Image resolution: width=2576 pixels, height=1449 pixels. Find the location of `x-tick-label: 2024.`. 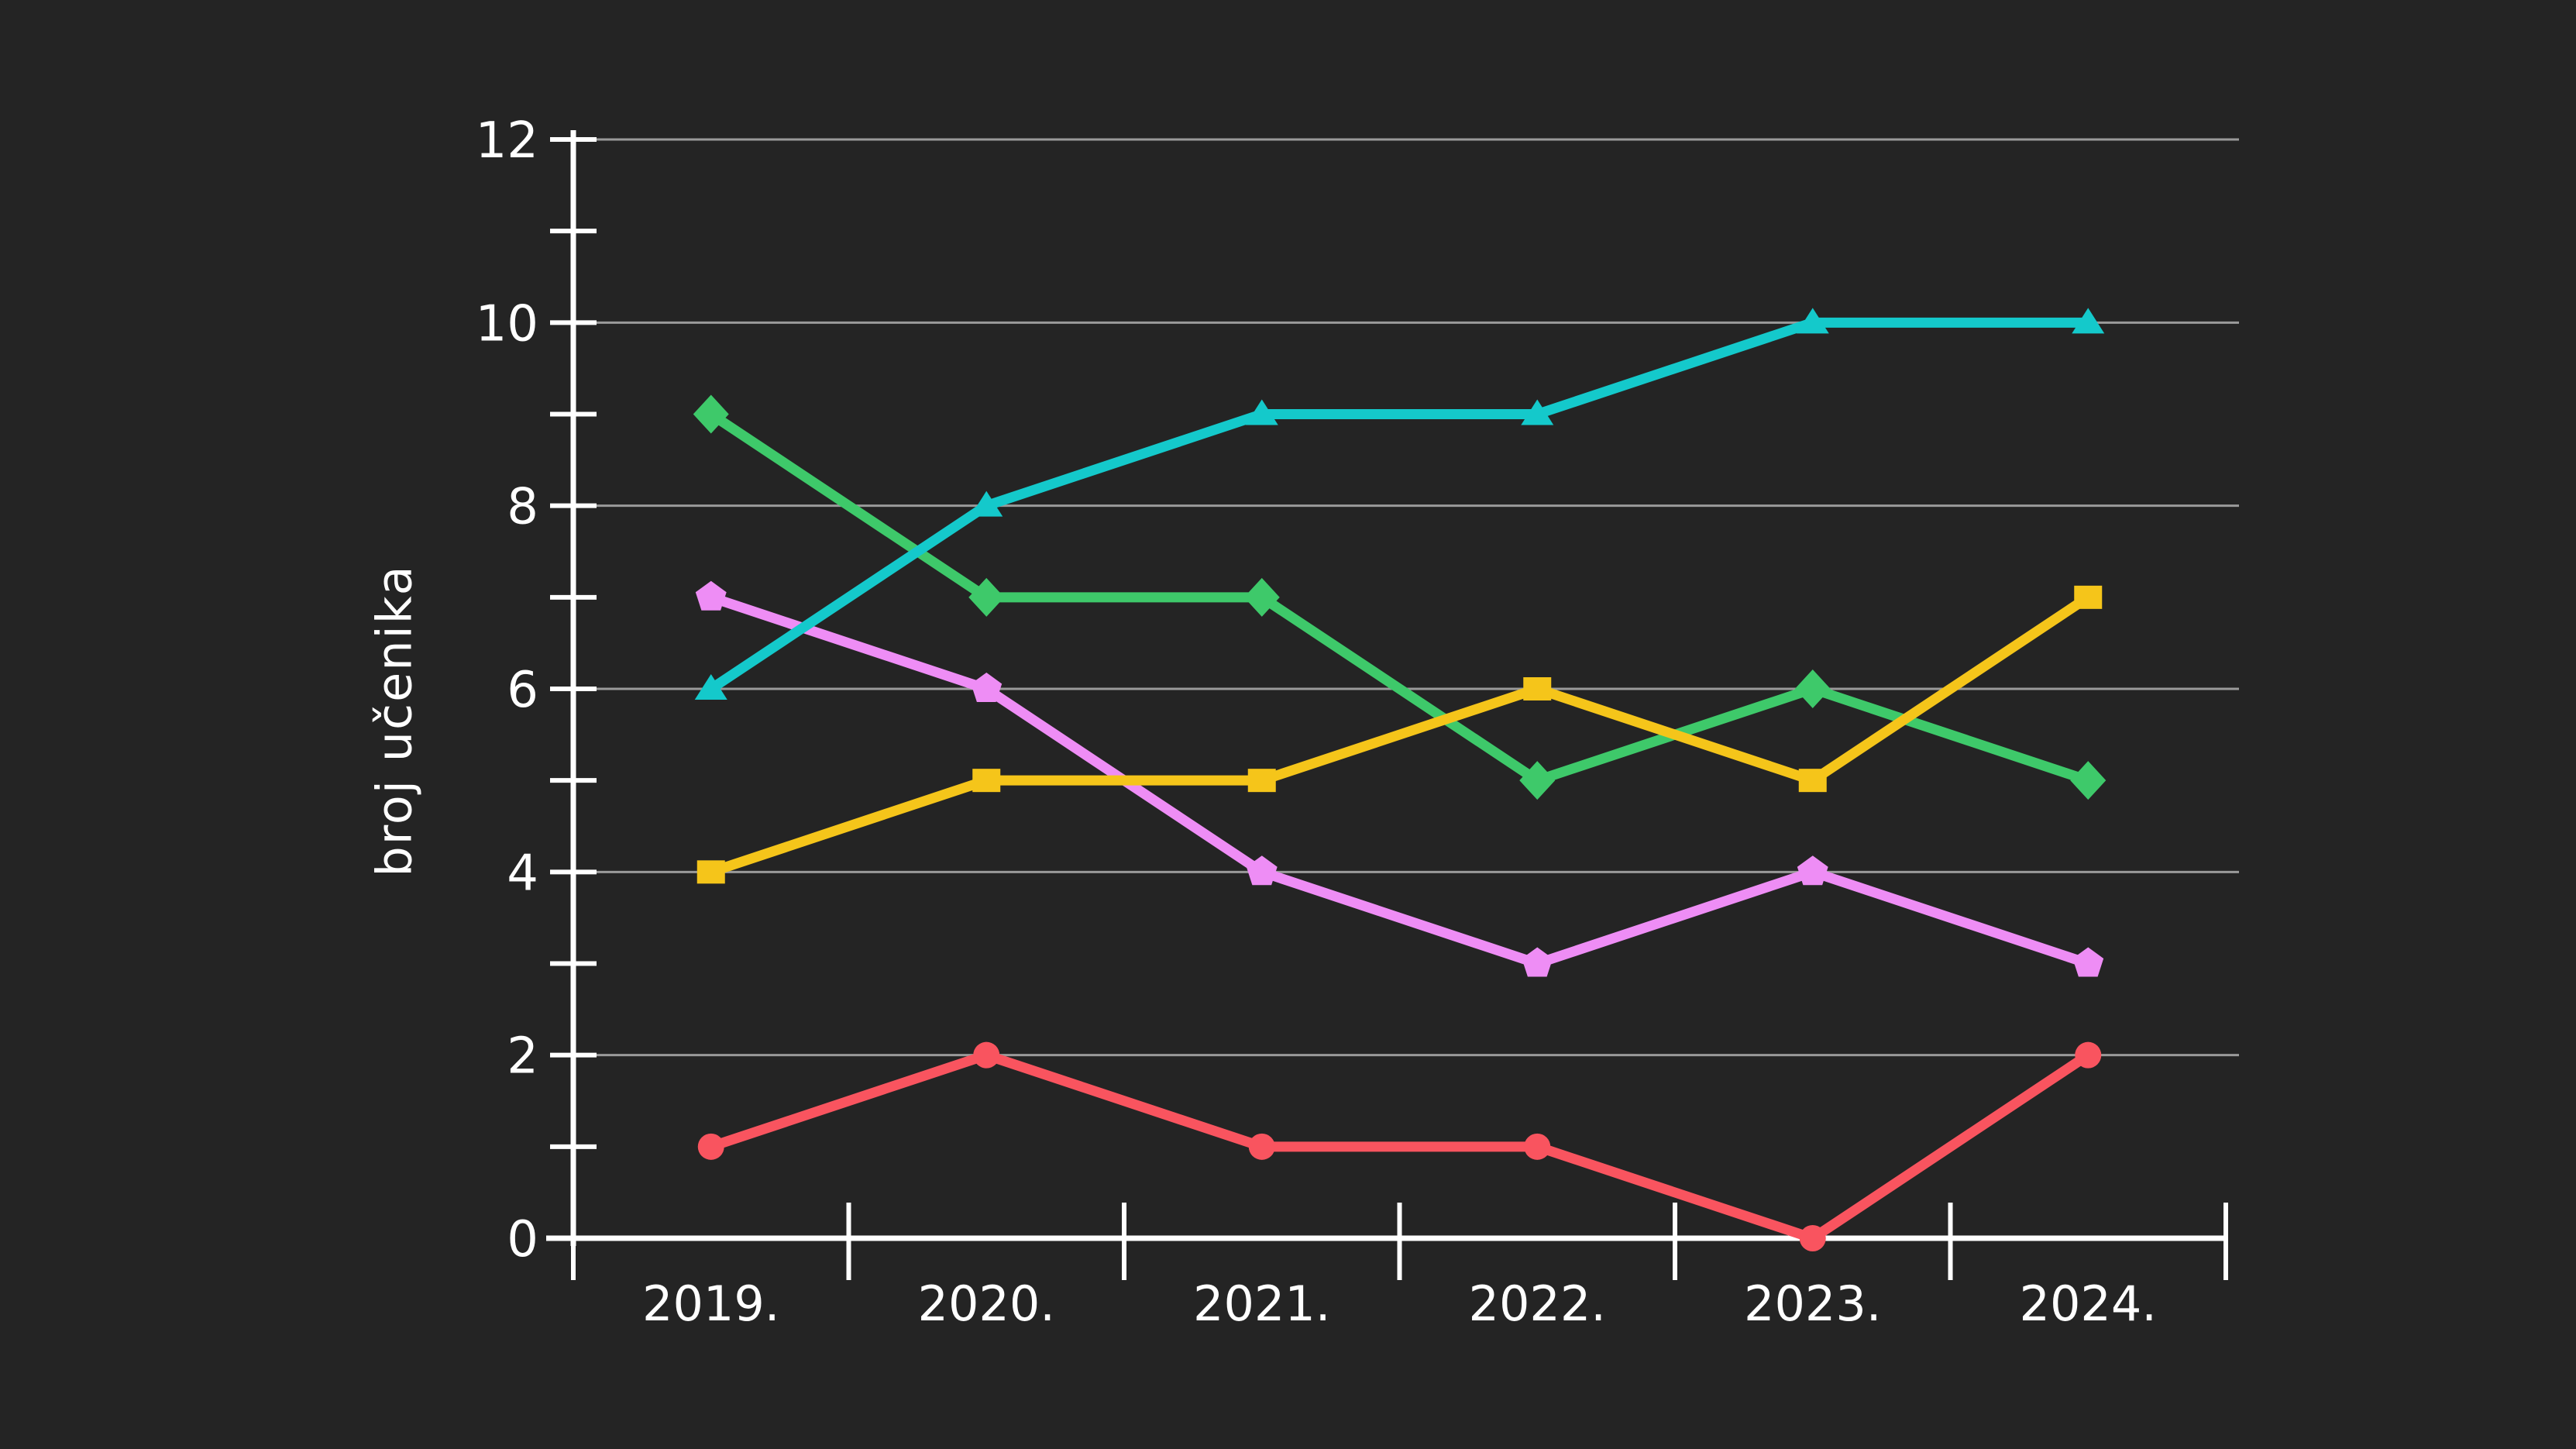

x-tick-label: 2024. is located at coordinates (2089, 1303).